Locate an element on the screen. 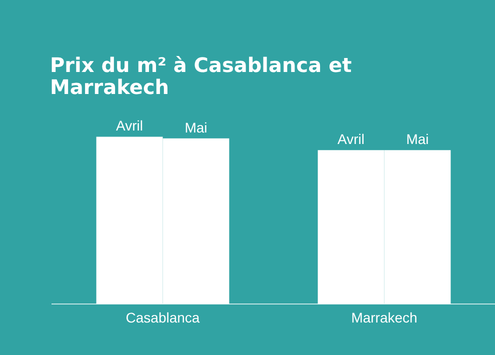 This screenshot has width=495, height=355. series-label: Mai is located at coordinates (196, 127).